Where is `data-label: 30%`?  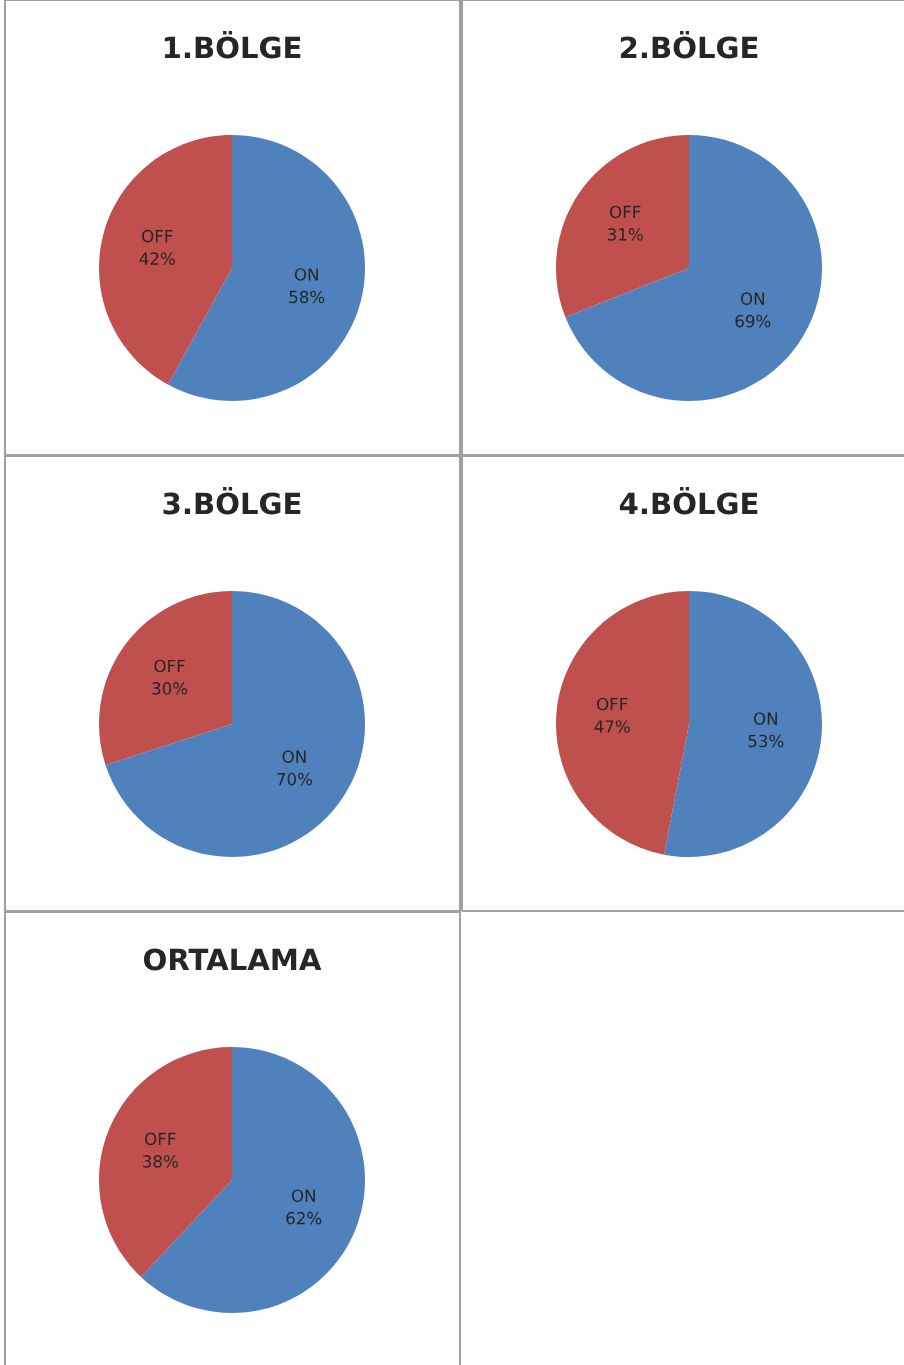
data-label: 30% is located at coordinates (170, 688).